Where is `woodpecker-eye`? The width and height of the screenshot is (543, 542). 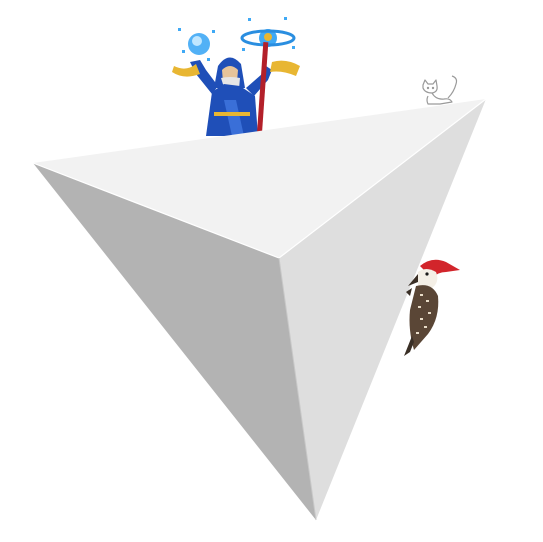
woodpecker-eye is located at coordinates (427, 274).